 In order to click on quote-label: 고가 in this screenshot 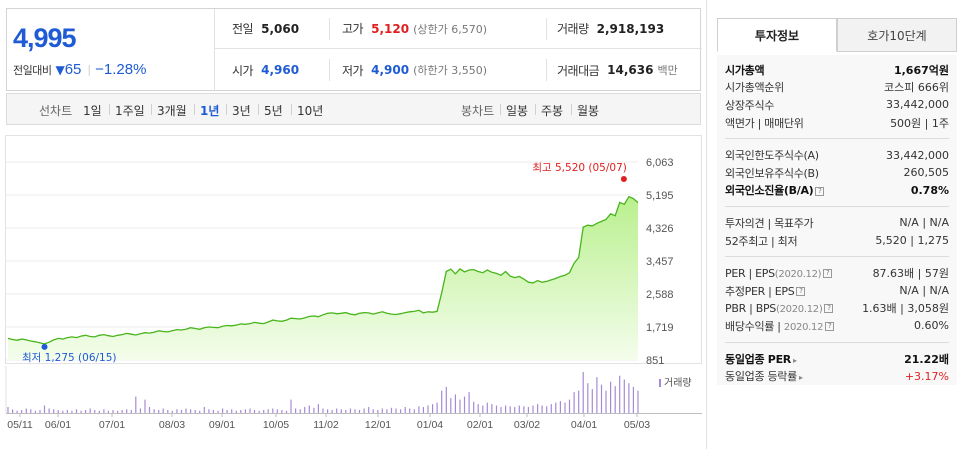, I will do `click(353, 29)`.